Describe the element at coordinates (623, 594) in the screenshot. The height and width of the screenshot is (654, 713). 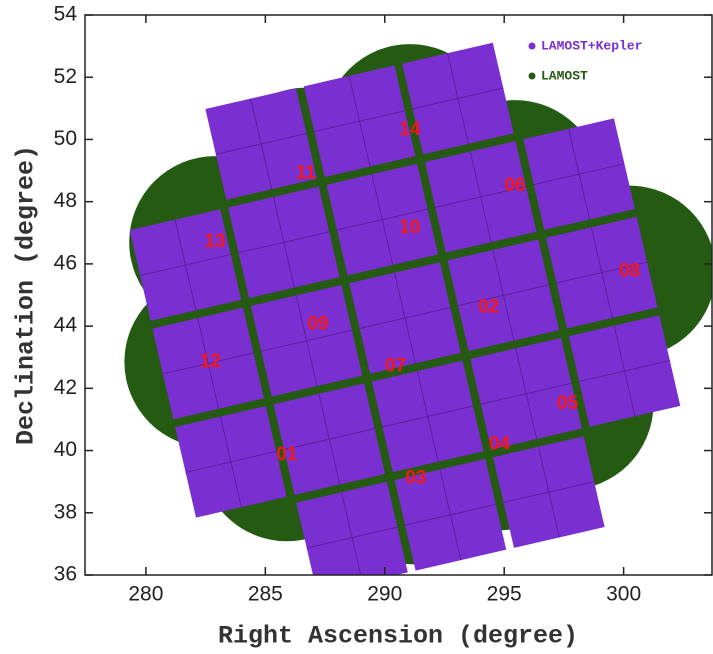
I see `x-tick-label: 300` at that location.